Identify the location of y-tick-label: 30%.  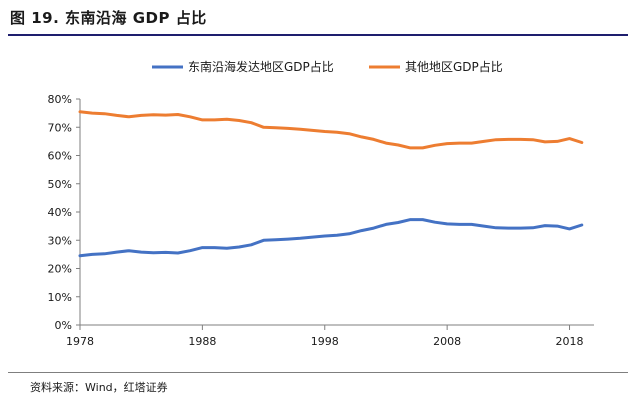
(60, 240).